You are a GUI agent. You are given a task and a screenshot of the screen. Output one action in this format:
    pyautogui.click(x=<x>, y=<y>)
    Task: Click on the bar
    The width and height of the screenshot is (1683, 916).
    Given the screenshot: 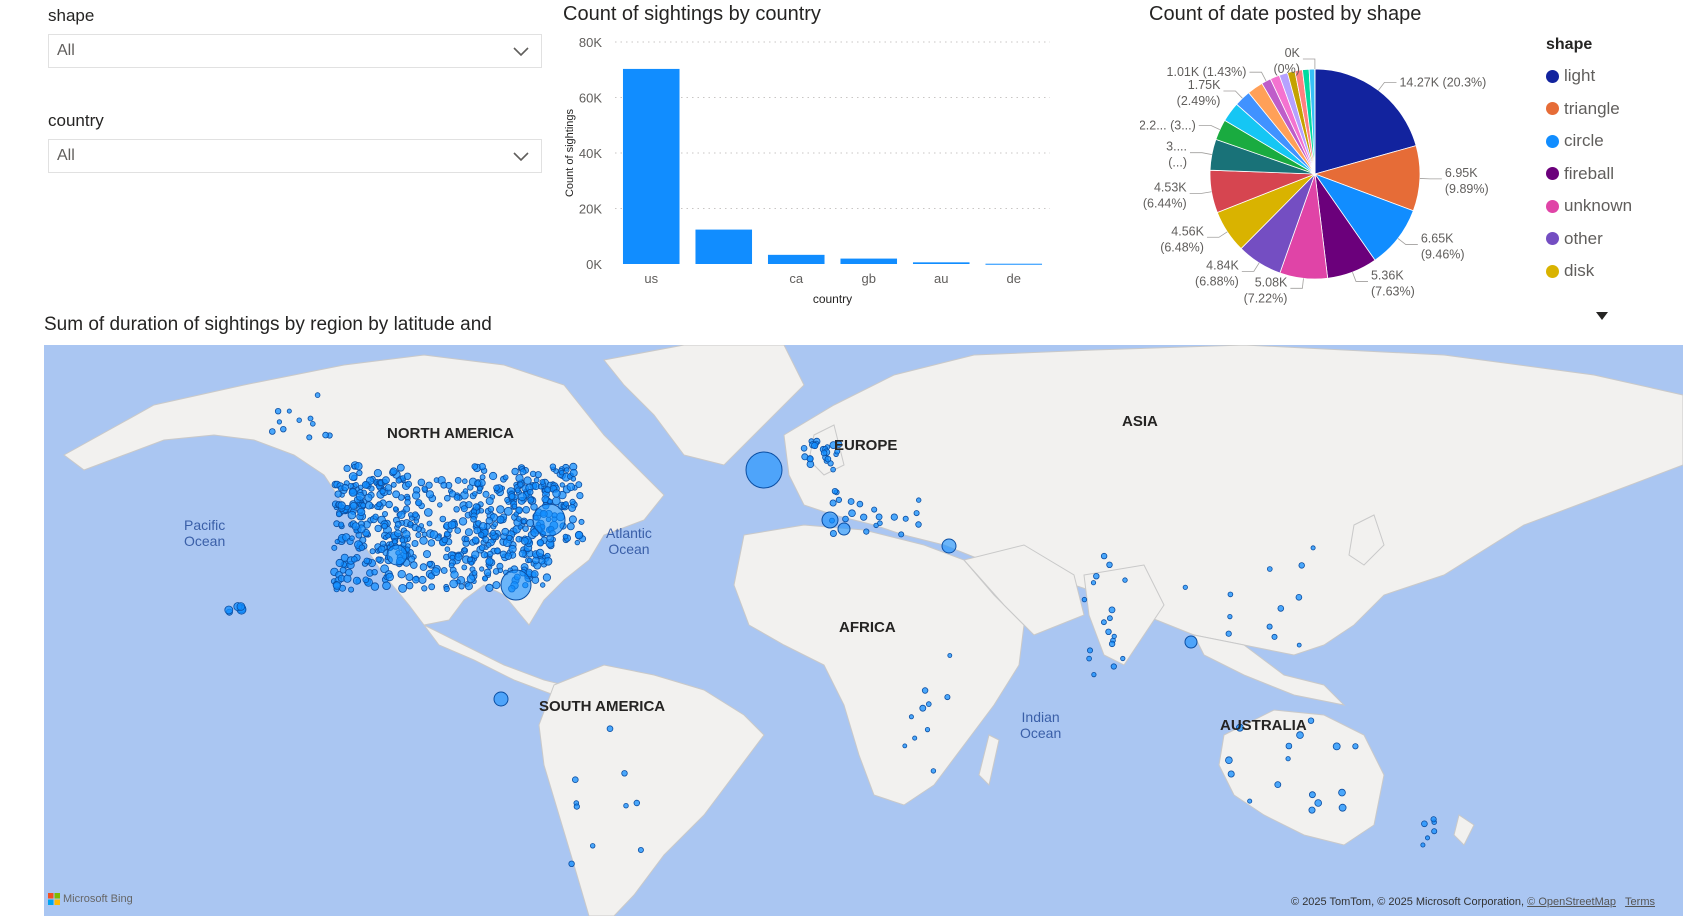 What is the action you would take?
    pyautogui.click(x=869, y=261)
    